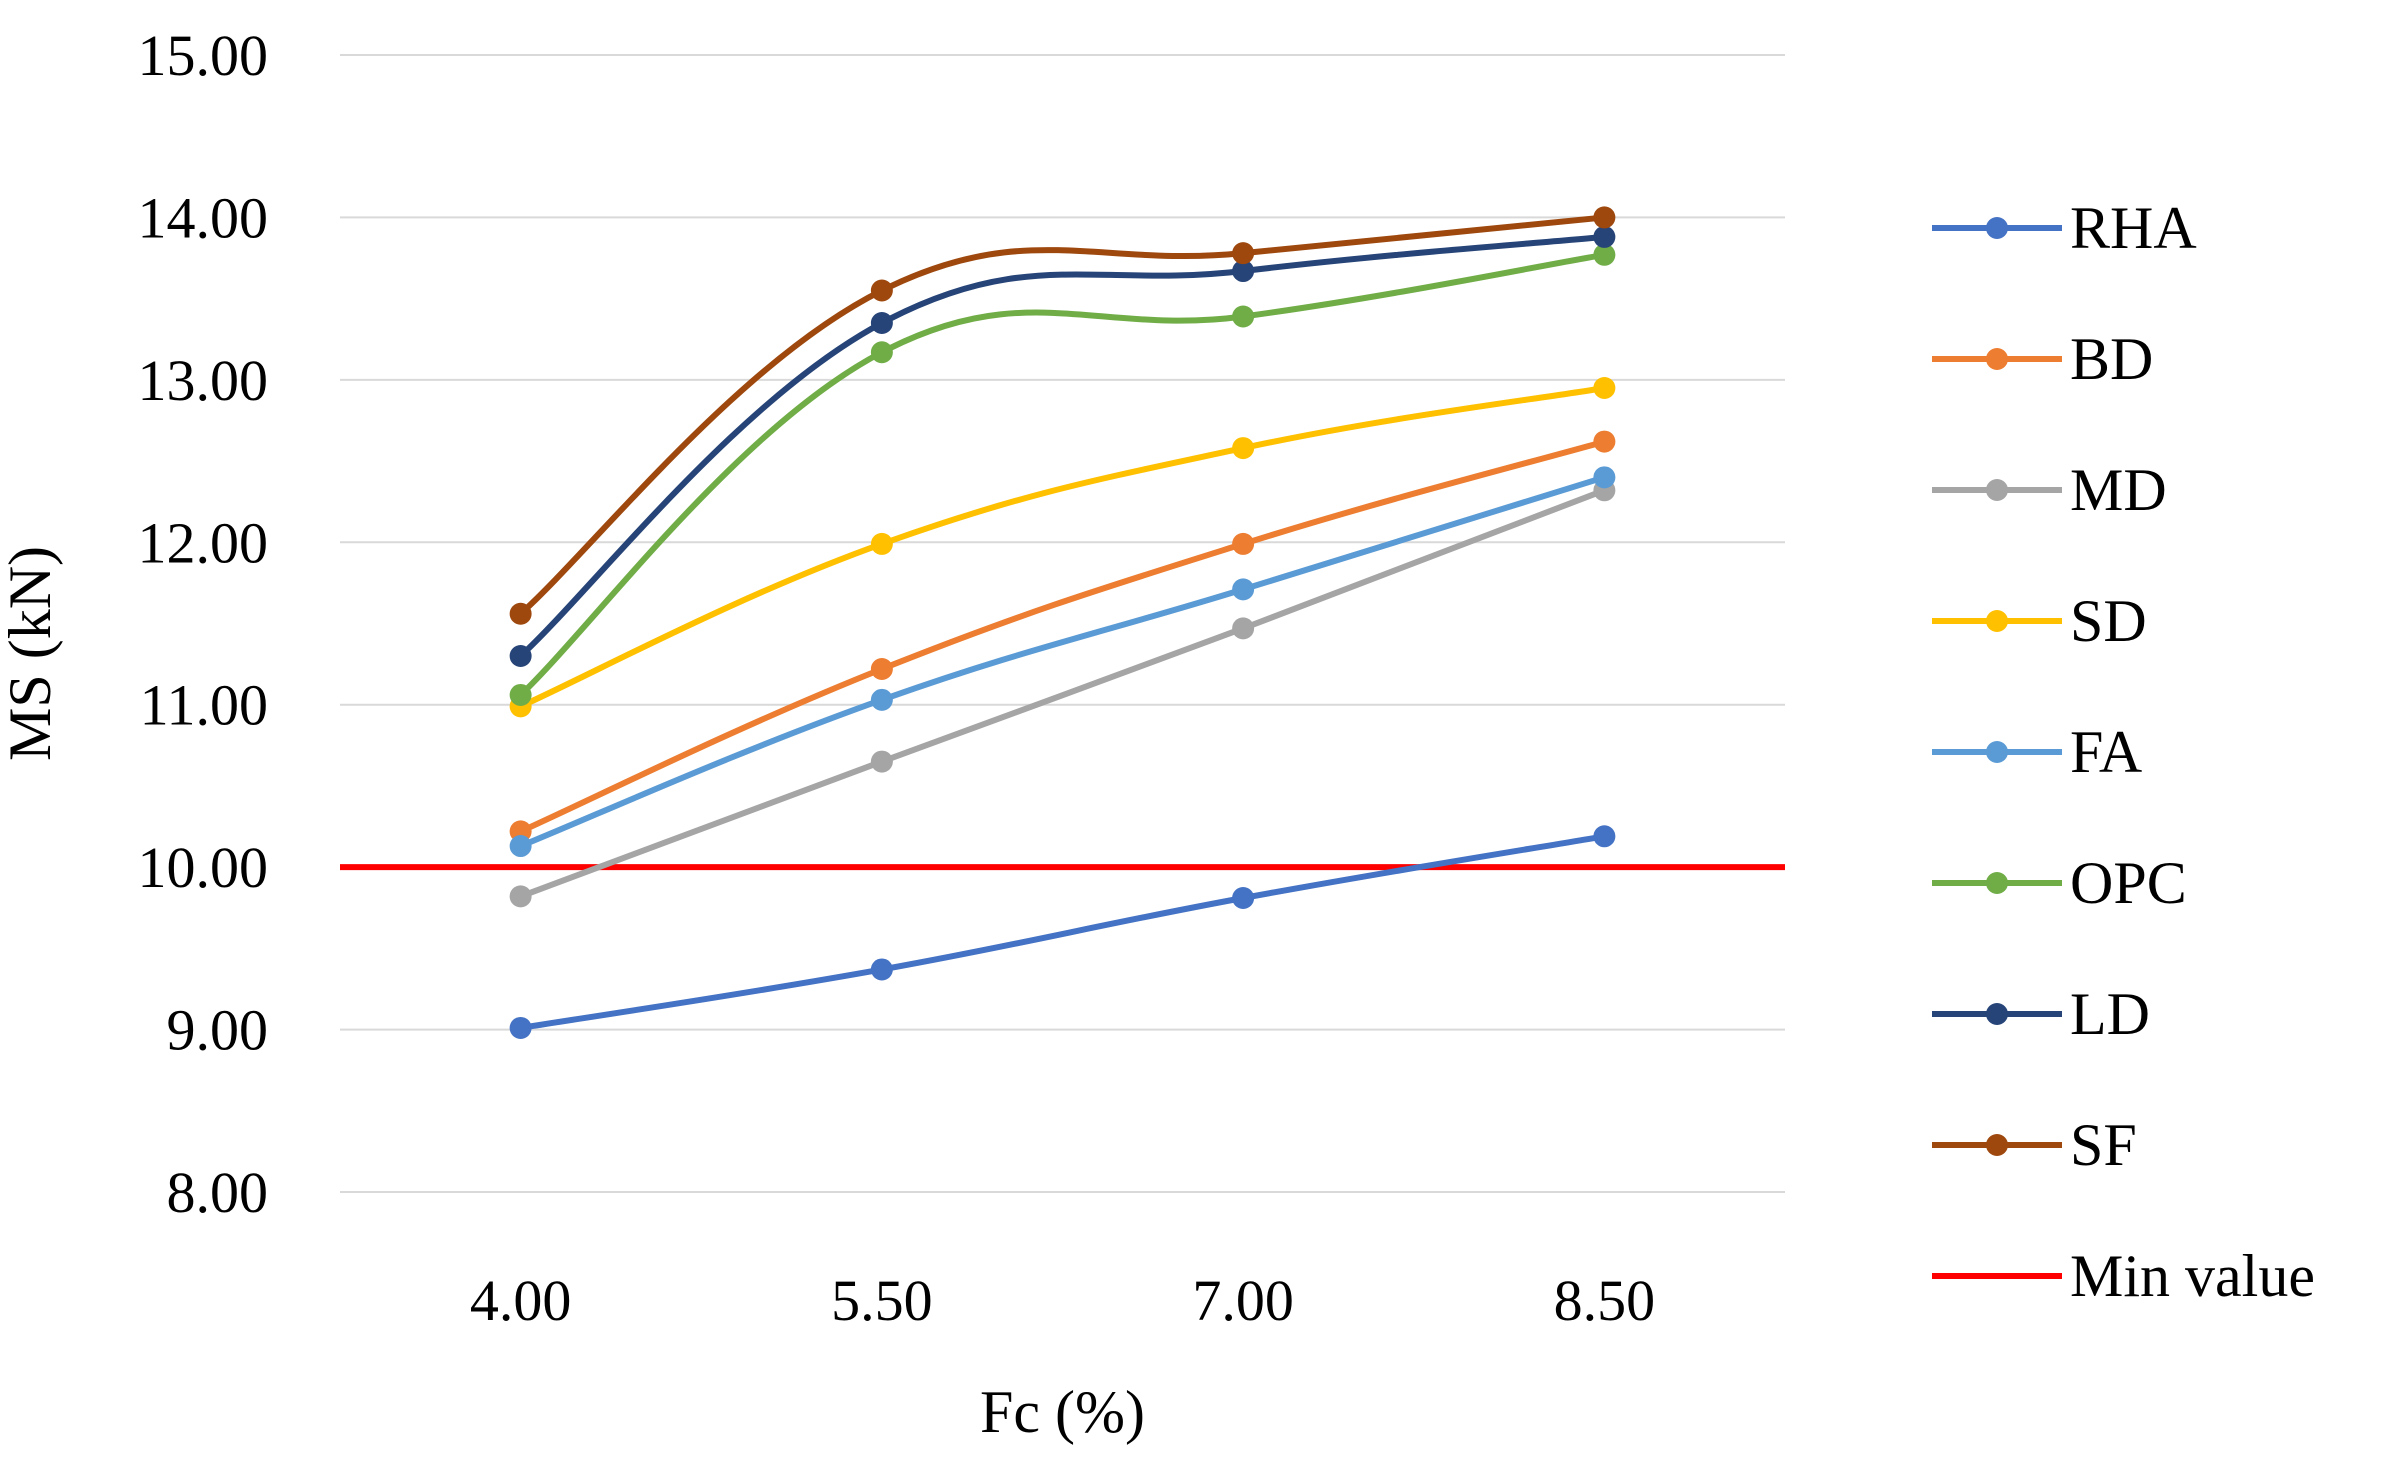  Describe the element at coordinates (2039, 621) in the screenshot. I see `legend-item-sd: SD` at that location.